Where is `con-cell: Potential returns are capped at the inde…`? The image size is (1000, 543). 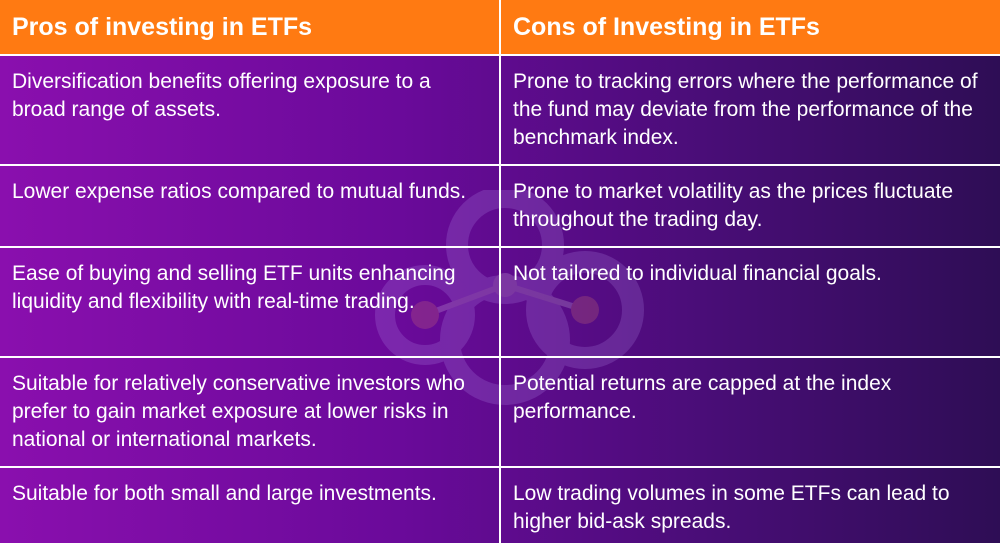 con-cell: Potential returns are capped at the inde… is located at coordinates (749, 412).